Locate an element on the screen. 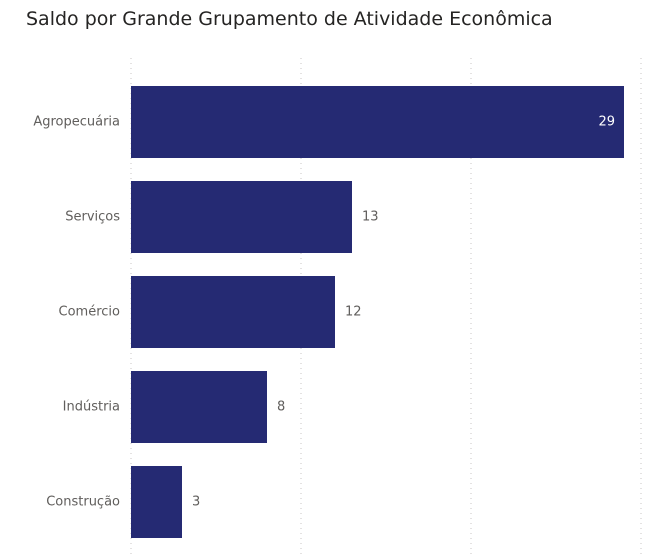  data-label: 29 is located at coordinates (606, 122).